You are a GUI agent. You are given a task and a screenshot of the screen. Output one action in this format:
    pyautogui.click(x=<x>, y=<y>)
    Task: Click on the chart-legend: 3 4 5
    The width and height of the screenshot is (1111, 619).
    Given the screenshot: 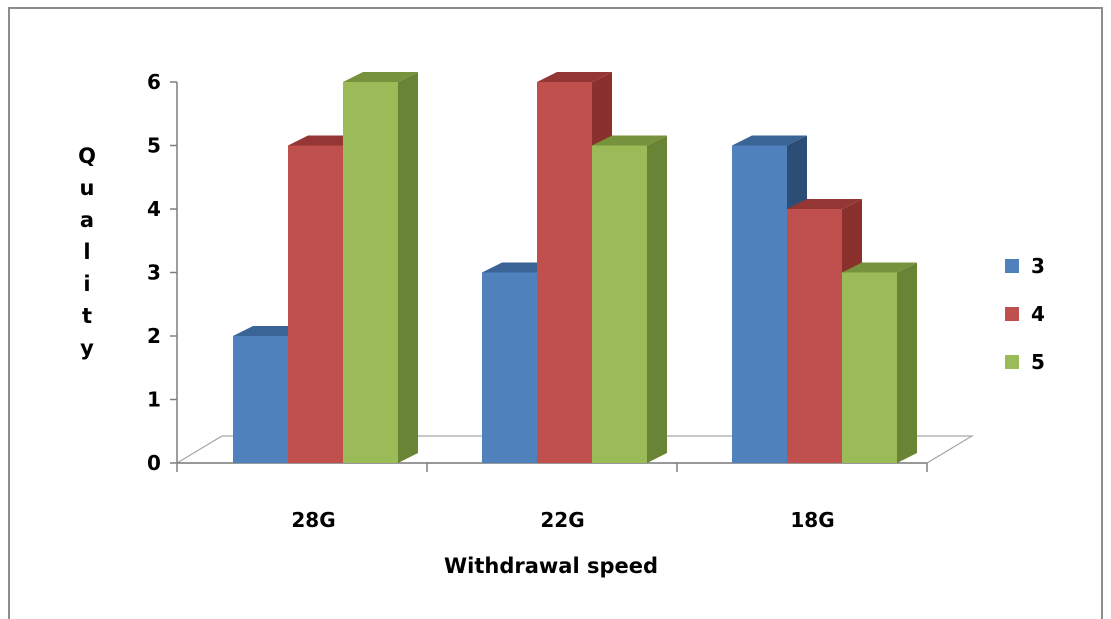 What is the action you would take?
    pyautogui.click(x=1025, y=314)
    